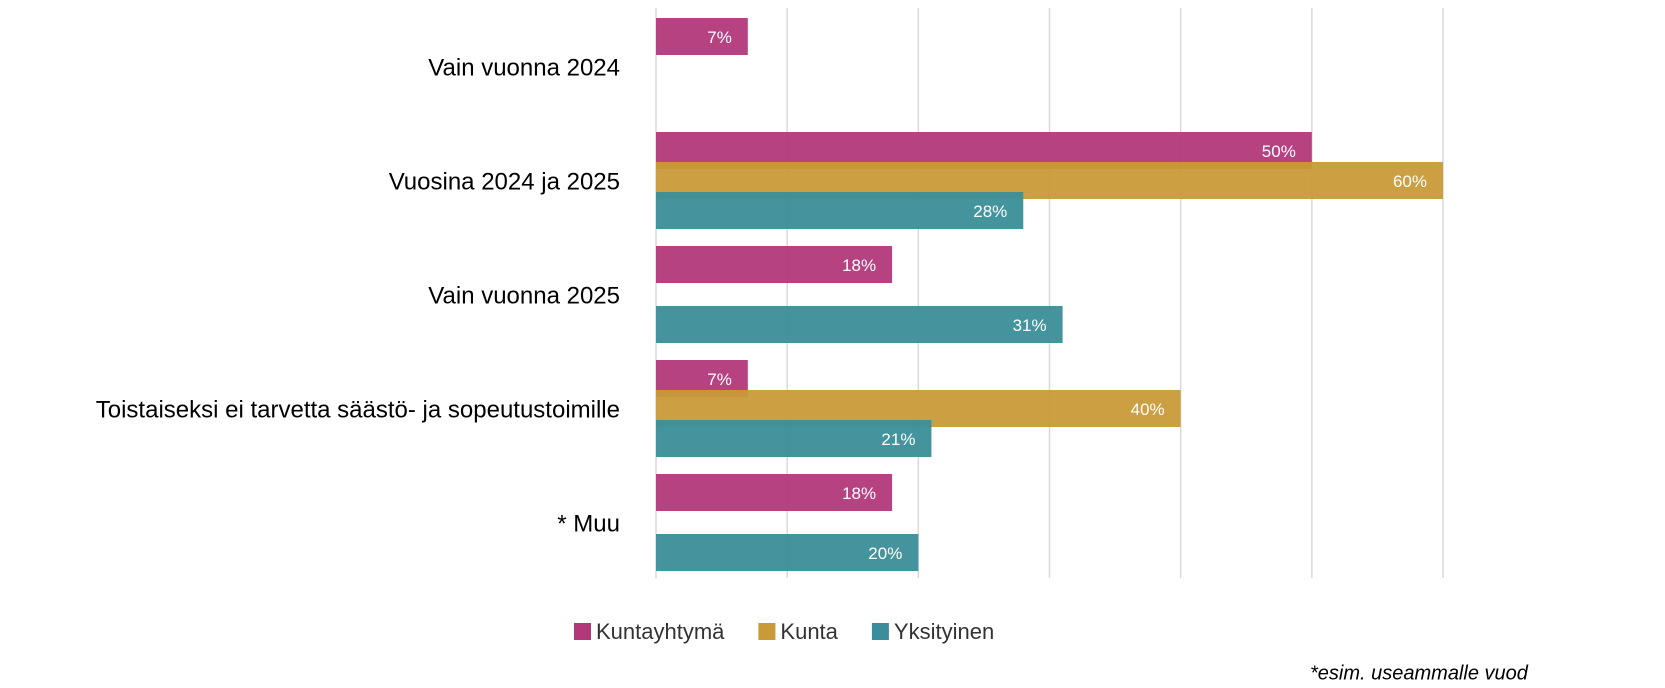 The width and height of the screenshot is (1665, 688). I want to click on legend-label: Kunta, so click(809, 631).